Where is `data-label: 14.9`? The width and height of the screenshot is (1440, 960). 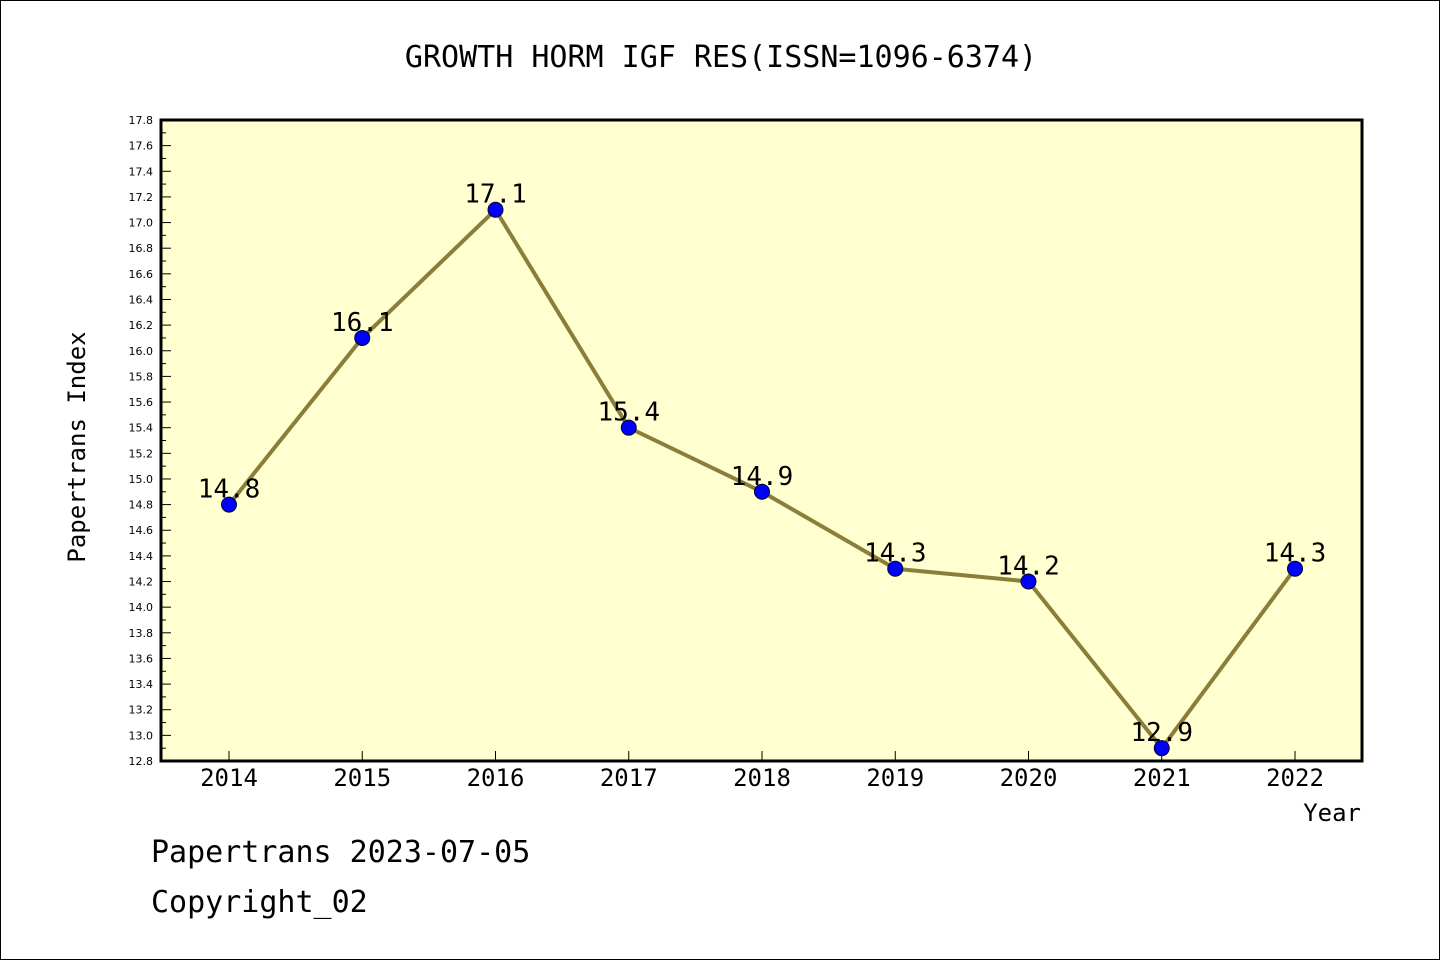 data-label: 14.9 is located at coordinates (762, 477).